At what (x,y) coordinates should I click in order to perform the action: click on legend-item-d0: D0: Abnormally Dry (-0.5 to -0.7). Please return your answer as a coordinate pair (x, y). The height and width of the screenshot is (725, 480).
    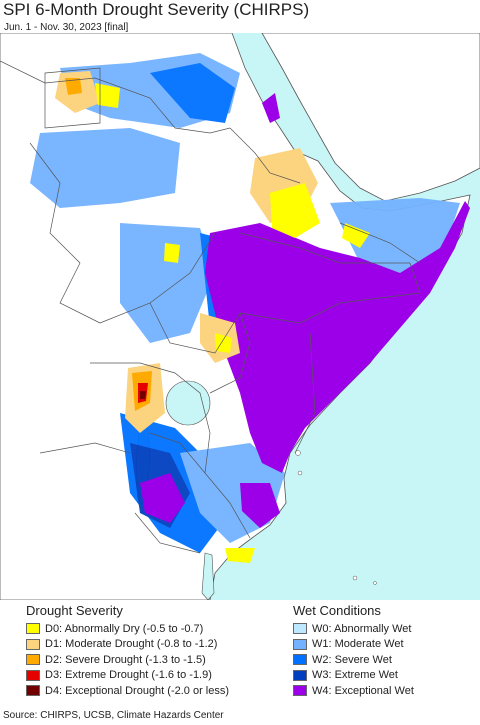
    Looking at the image, I should click on (127, 629).